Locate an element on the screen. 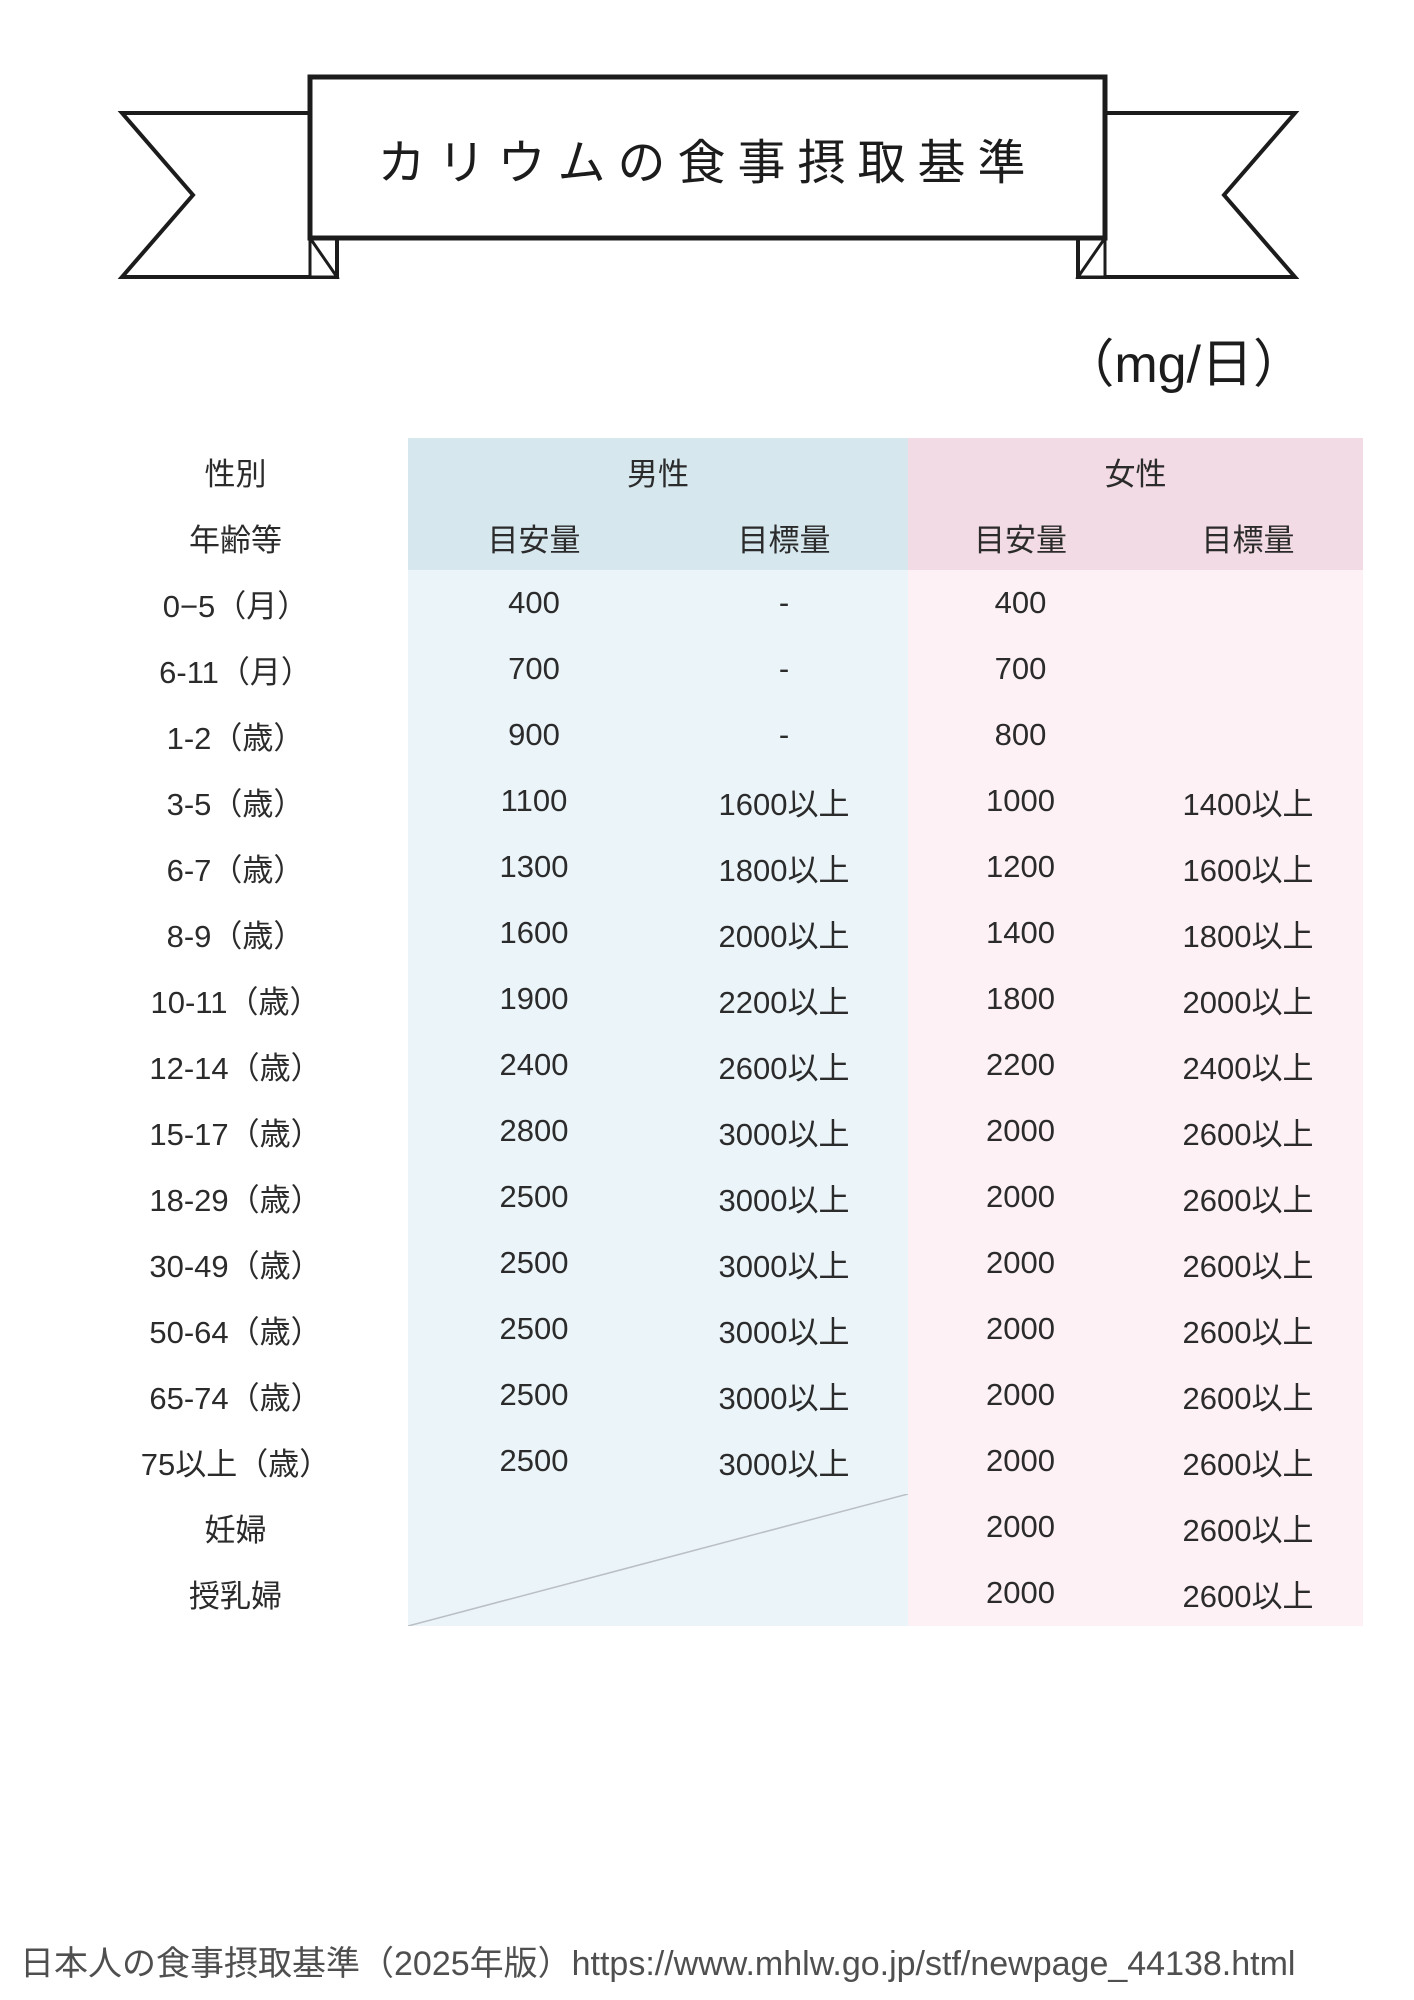 The height and width of the screenshot is (2000, 1414). age-row: 18-29（歳） 2500 3000以上 2000 2600以上 is located at coordinates (713, 1197).